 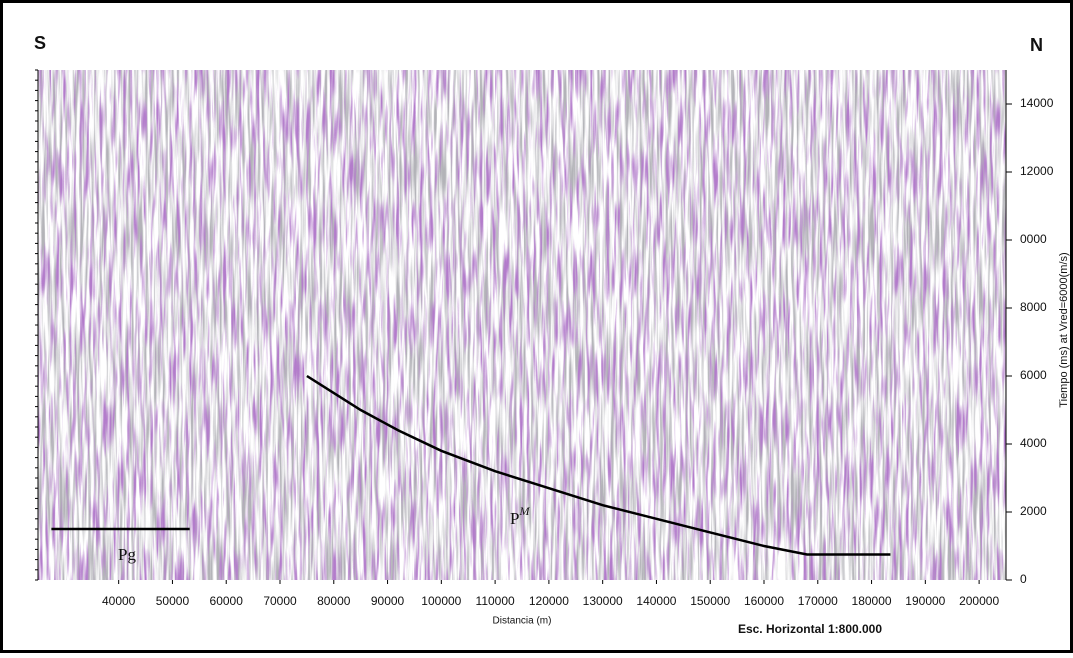 I want to click on x-tick-label: 70000, so click(x=280, y=601).